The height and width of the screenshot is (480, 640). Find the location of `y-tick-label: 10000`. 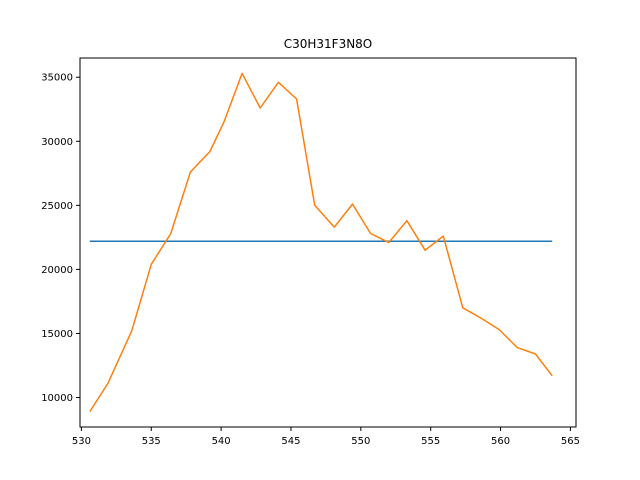

y-tick-label: 10000 is located at coordinates (57, 398).